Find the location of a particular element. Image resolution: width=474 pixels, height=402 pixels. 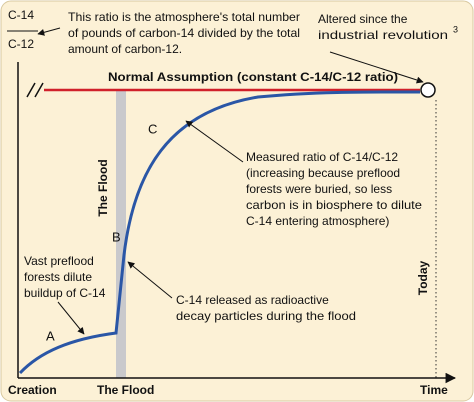

note-line: decay particles during the flood is located at coordinates (266, 316).